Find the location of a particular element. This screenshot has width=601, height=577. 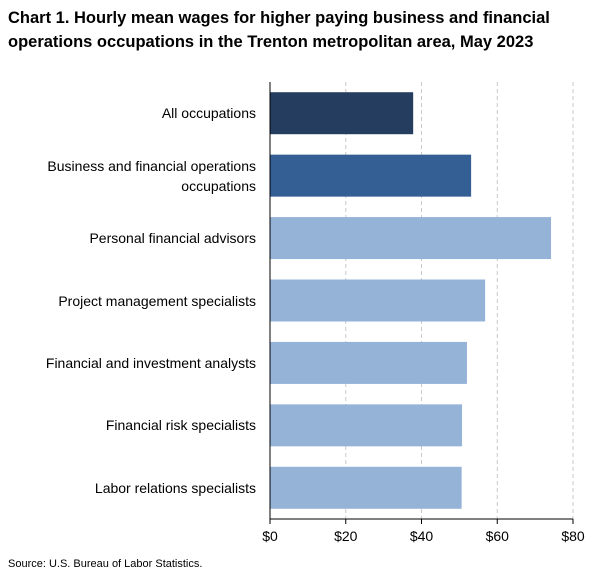

x-tick-label: $0 is located at coordinates (270, 536).